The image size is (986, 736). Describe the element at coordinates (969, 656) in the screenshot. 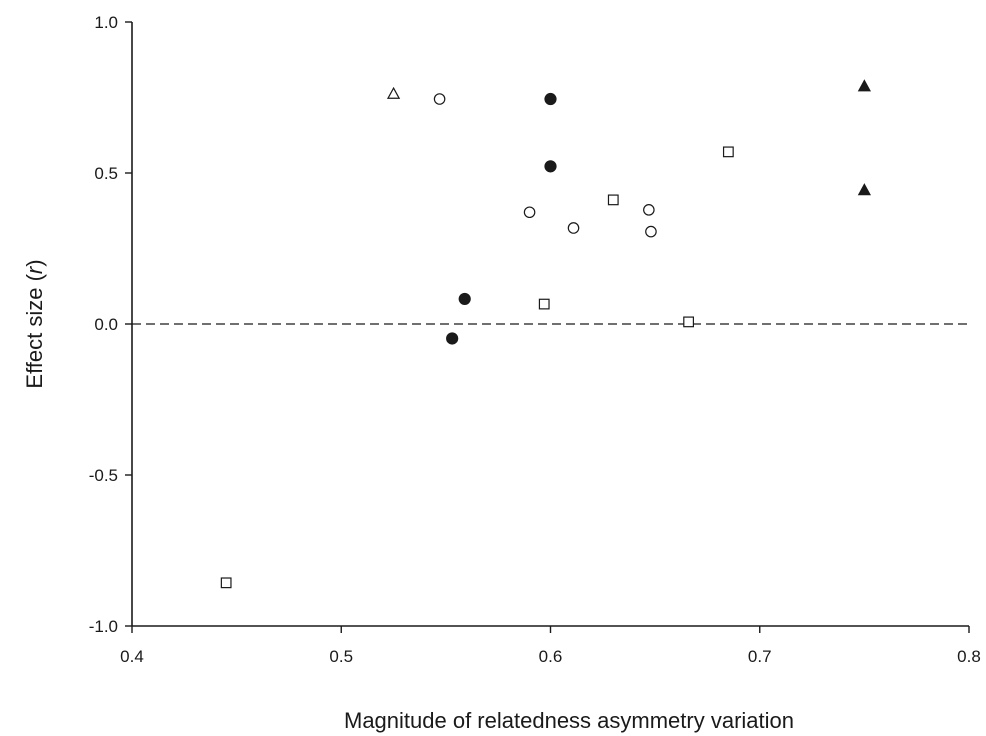

I see `x-tick-label: 0.8` at that location.